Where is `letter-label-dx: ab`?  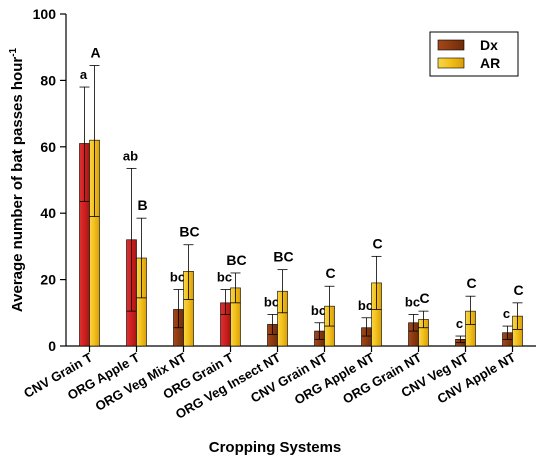
letter-label-dx: ab is located at coordinates (130, 155).